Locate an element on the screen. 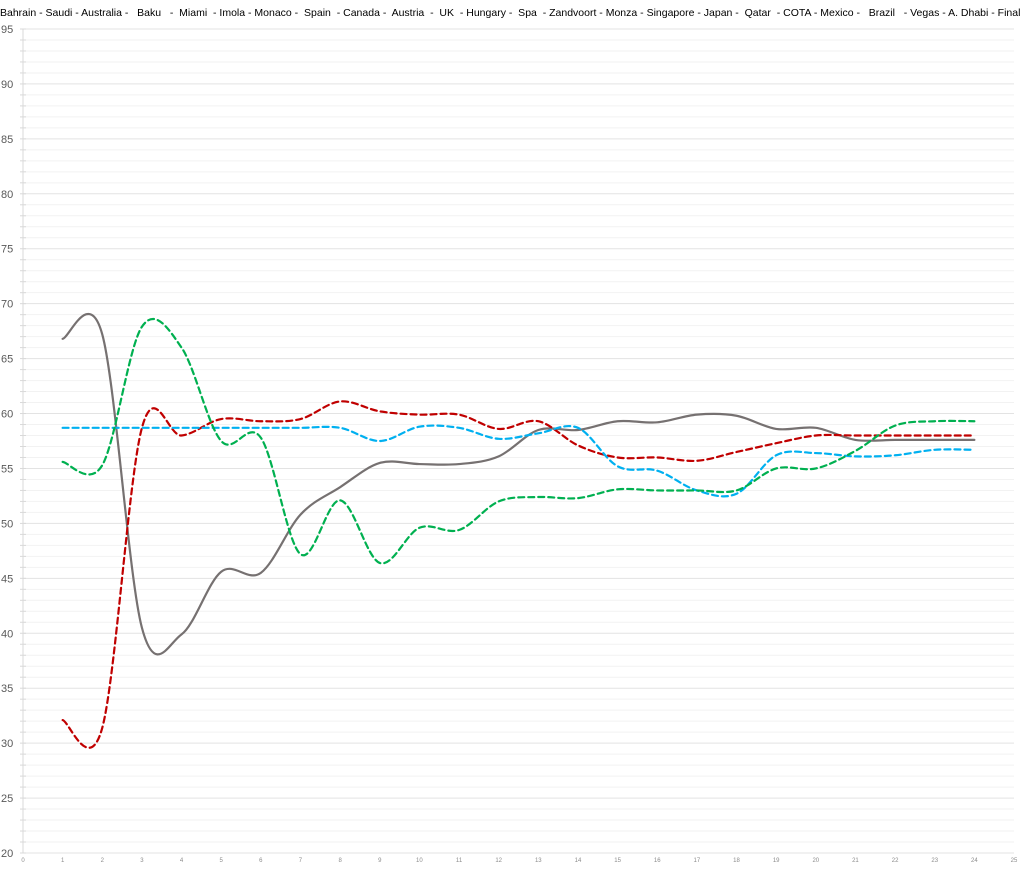 The width and height of the screenshot is (1023, 889). x-tick-label: 17 is located at coordinates (697, 861).